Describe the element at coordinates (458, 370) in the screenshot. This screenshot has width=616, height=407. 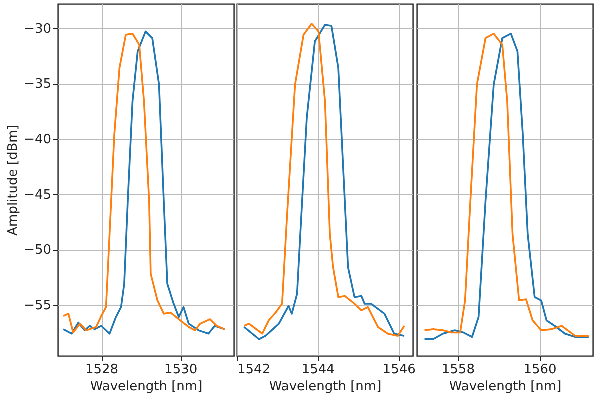
I see `x-tick-label: 1558` at that location.